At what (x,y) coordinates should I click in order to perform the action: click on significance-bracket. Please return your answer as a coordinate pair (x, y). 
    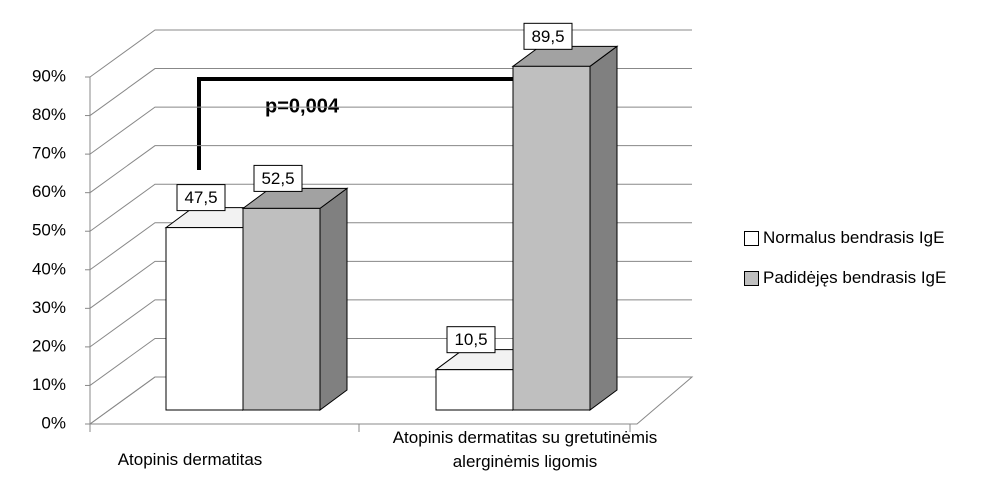
    Looking at the image, I should click on (378, 127).